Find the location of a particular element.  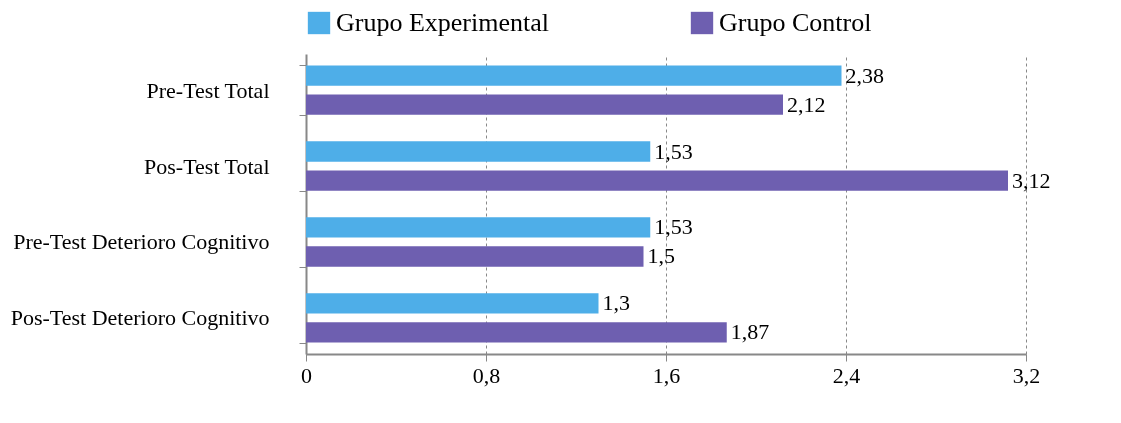

legend-label: Grupo Control is located at coordinates (795, 22).